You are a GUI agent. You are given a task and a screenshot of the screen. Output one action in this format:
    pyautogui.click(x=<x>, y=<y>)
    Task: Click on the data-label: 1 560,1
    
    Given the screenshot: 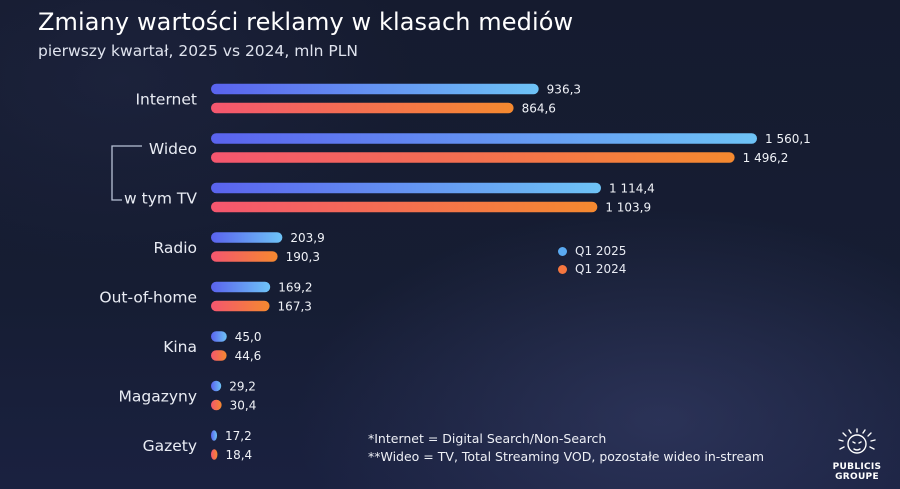 What is the action you would take?
    pyautogui.click(x=788, y=139)
    